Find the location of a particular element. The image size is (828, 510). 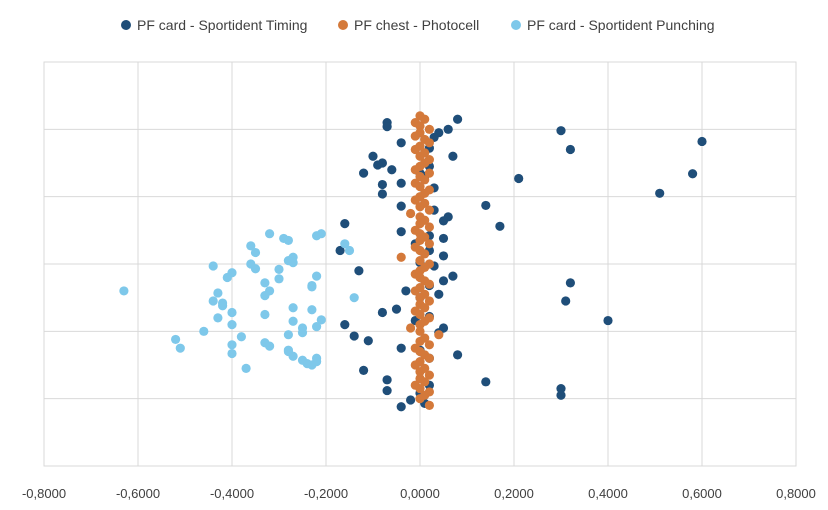

legend-item: PF card - Sportident Punching is located at coordinates (613, 25).